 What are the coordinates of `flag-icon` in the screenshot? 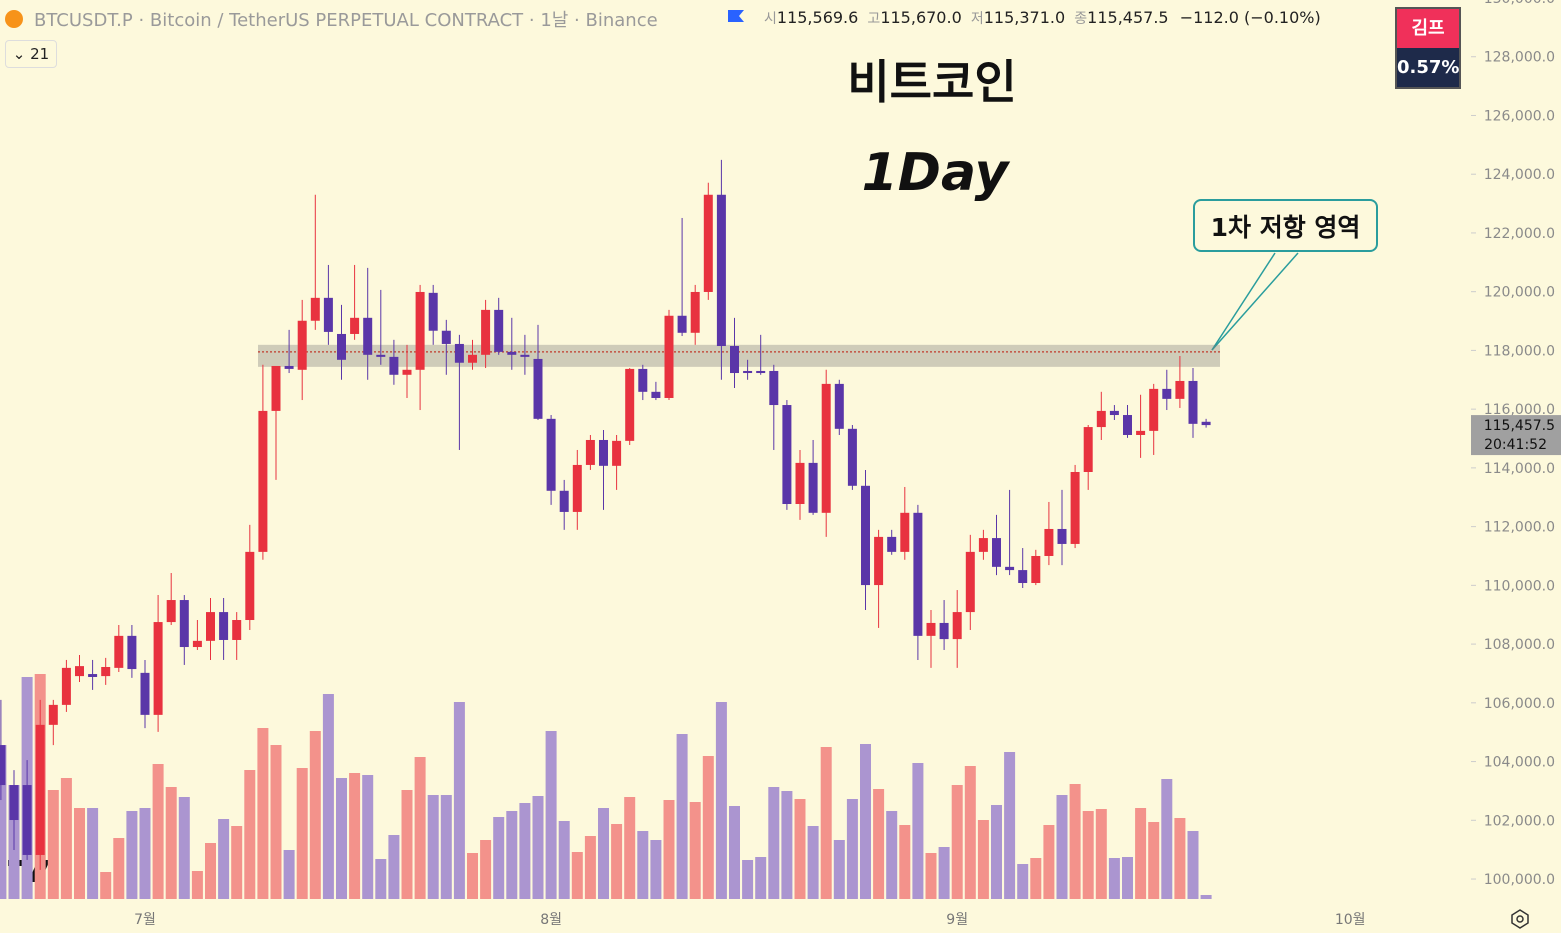 It's located at (736, 16).